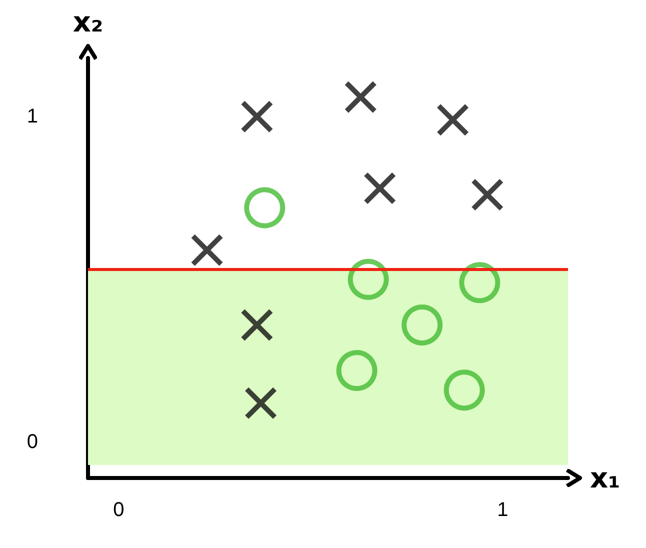 Image resolution: width=646 pixels, height=548 pixels. What do you see at coordinates (88, 22) in the screenshot?
I see `y-axis-title: x₂` at bounding box center [88, 22].